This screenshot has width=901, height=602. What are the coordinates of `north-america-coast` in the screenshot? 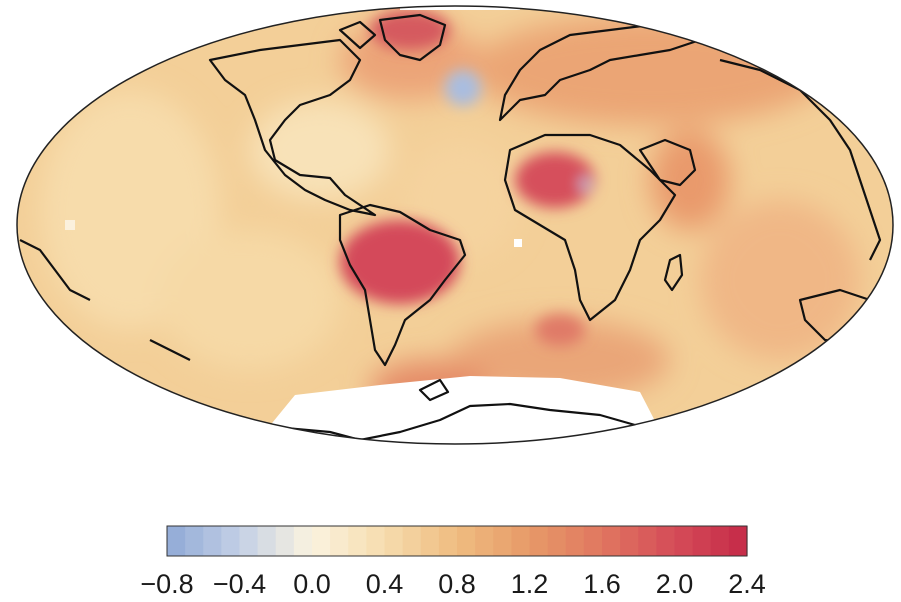 It's located at (292, 127).